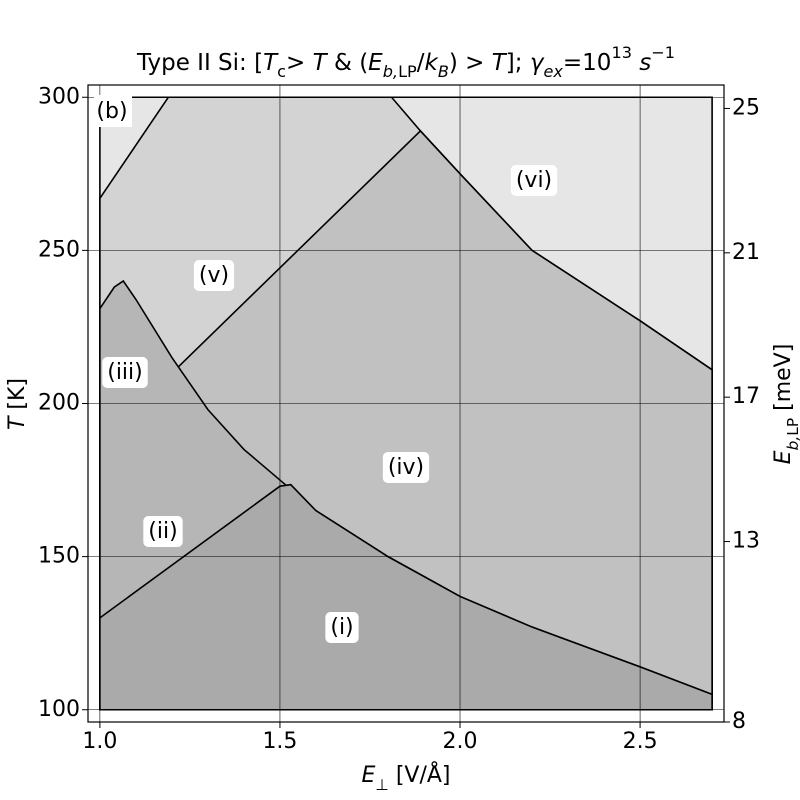  Describe the element at coordinates (420, 774) in the screenshot. I see `text-part: [V/Å]` at that location.